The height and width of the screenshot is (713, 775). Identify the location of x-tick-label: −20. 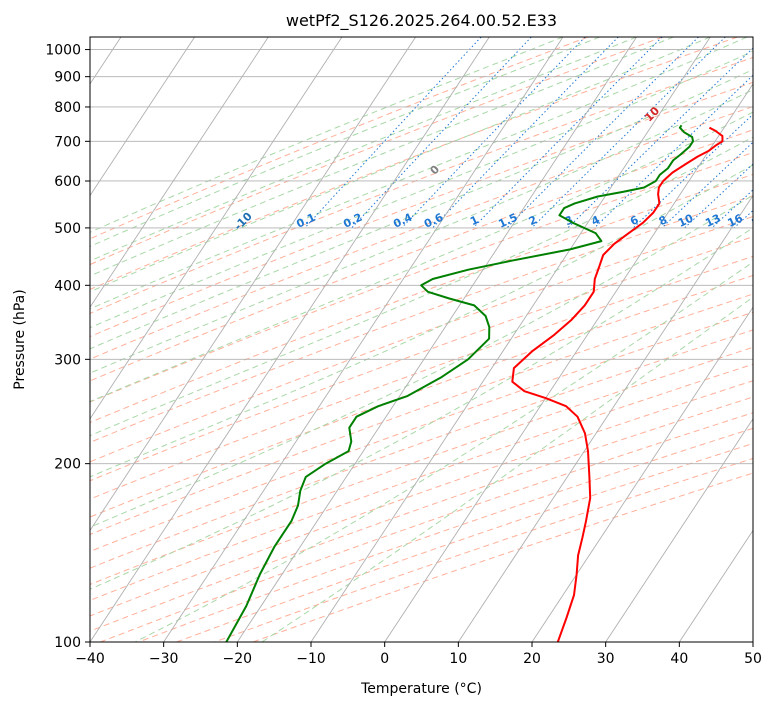
(238, 659).